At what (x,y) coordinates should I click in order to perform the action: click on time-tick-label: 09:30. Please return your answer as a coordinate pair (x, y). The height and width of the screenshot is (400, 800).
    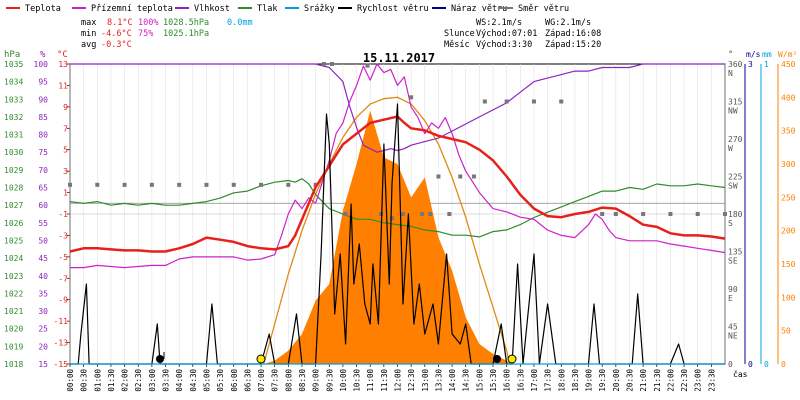
    Looking at the image, I should click on (329, 380).